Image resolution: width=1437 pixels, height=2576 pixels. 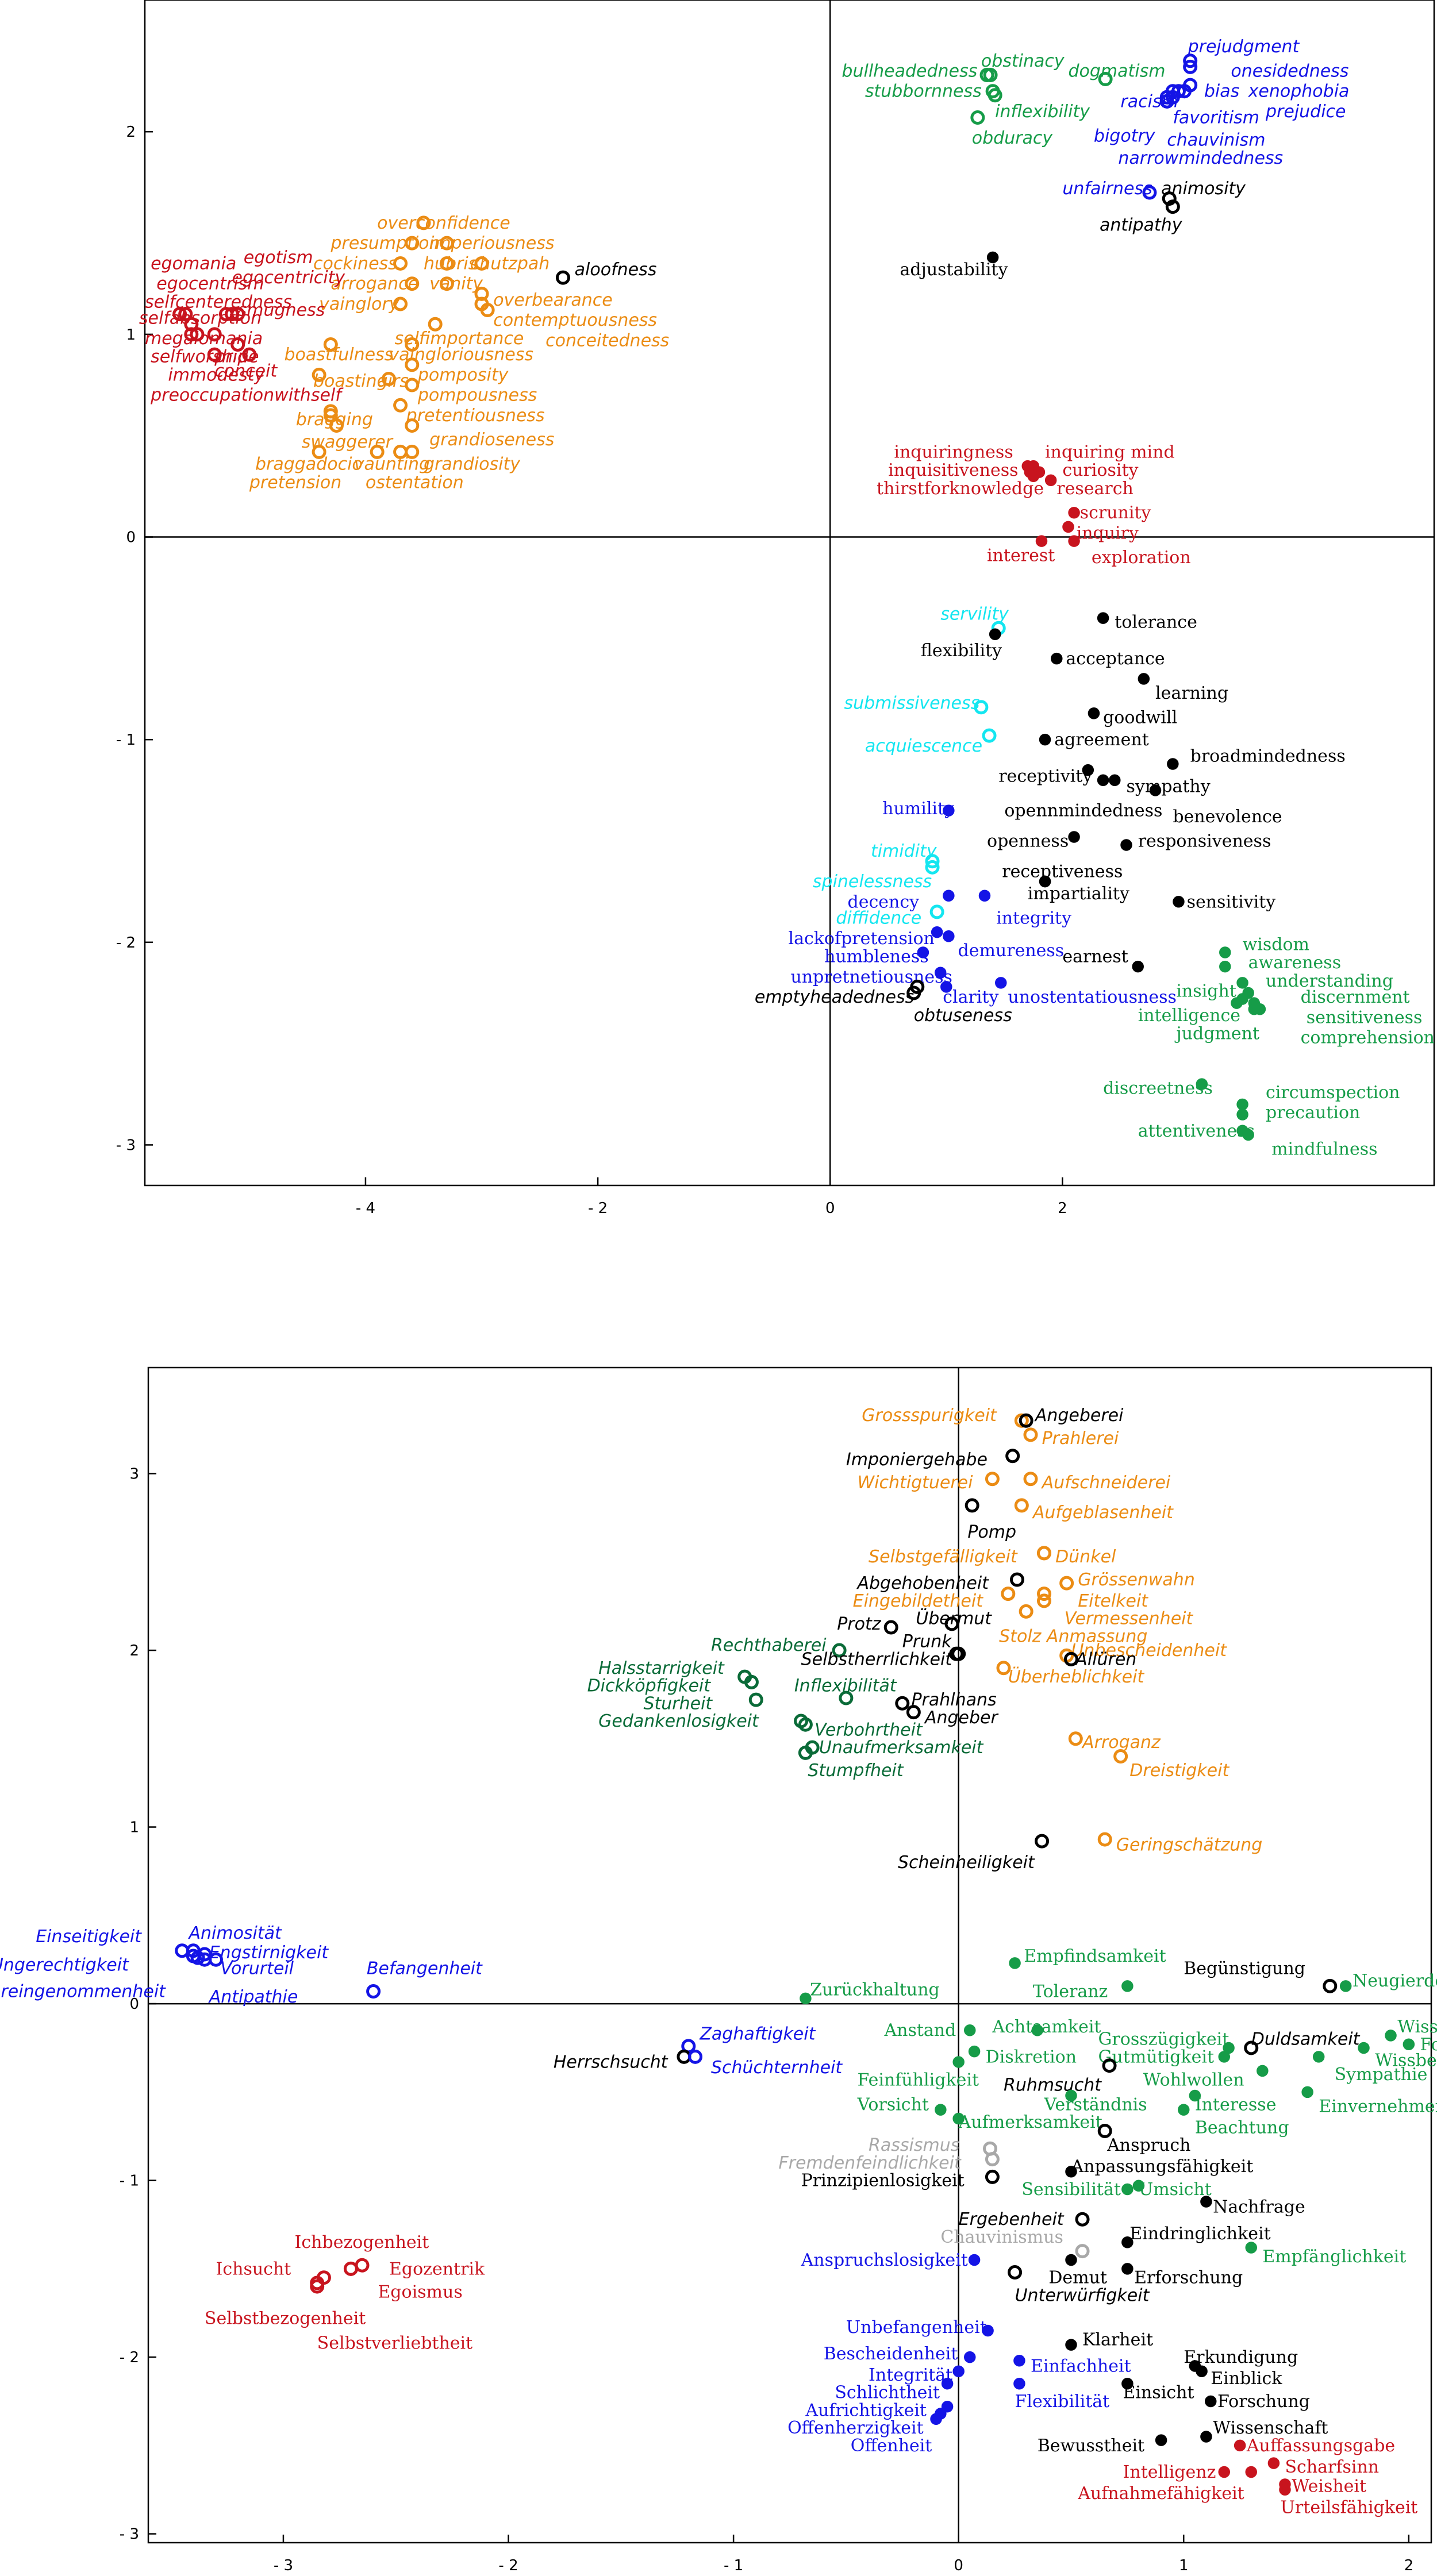 I want to click on data-point-label: conceitedness, so click(x=607, y=340).